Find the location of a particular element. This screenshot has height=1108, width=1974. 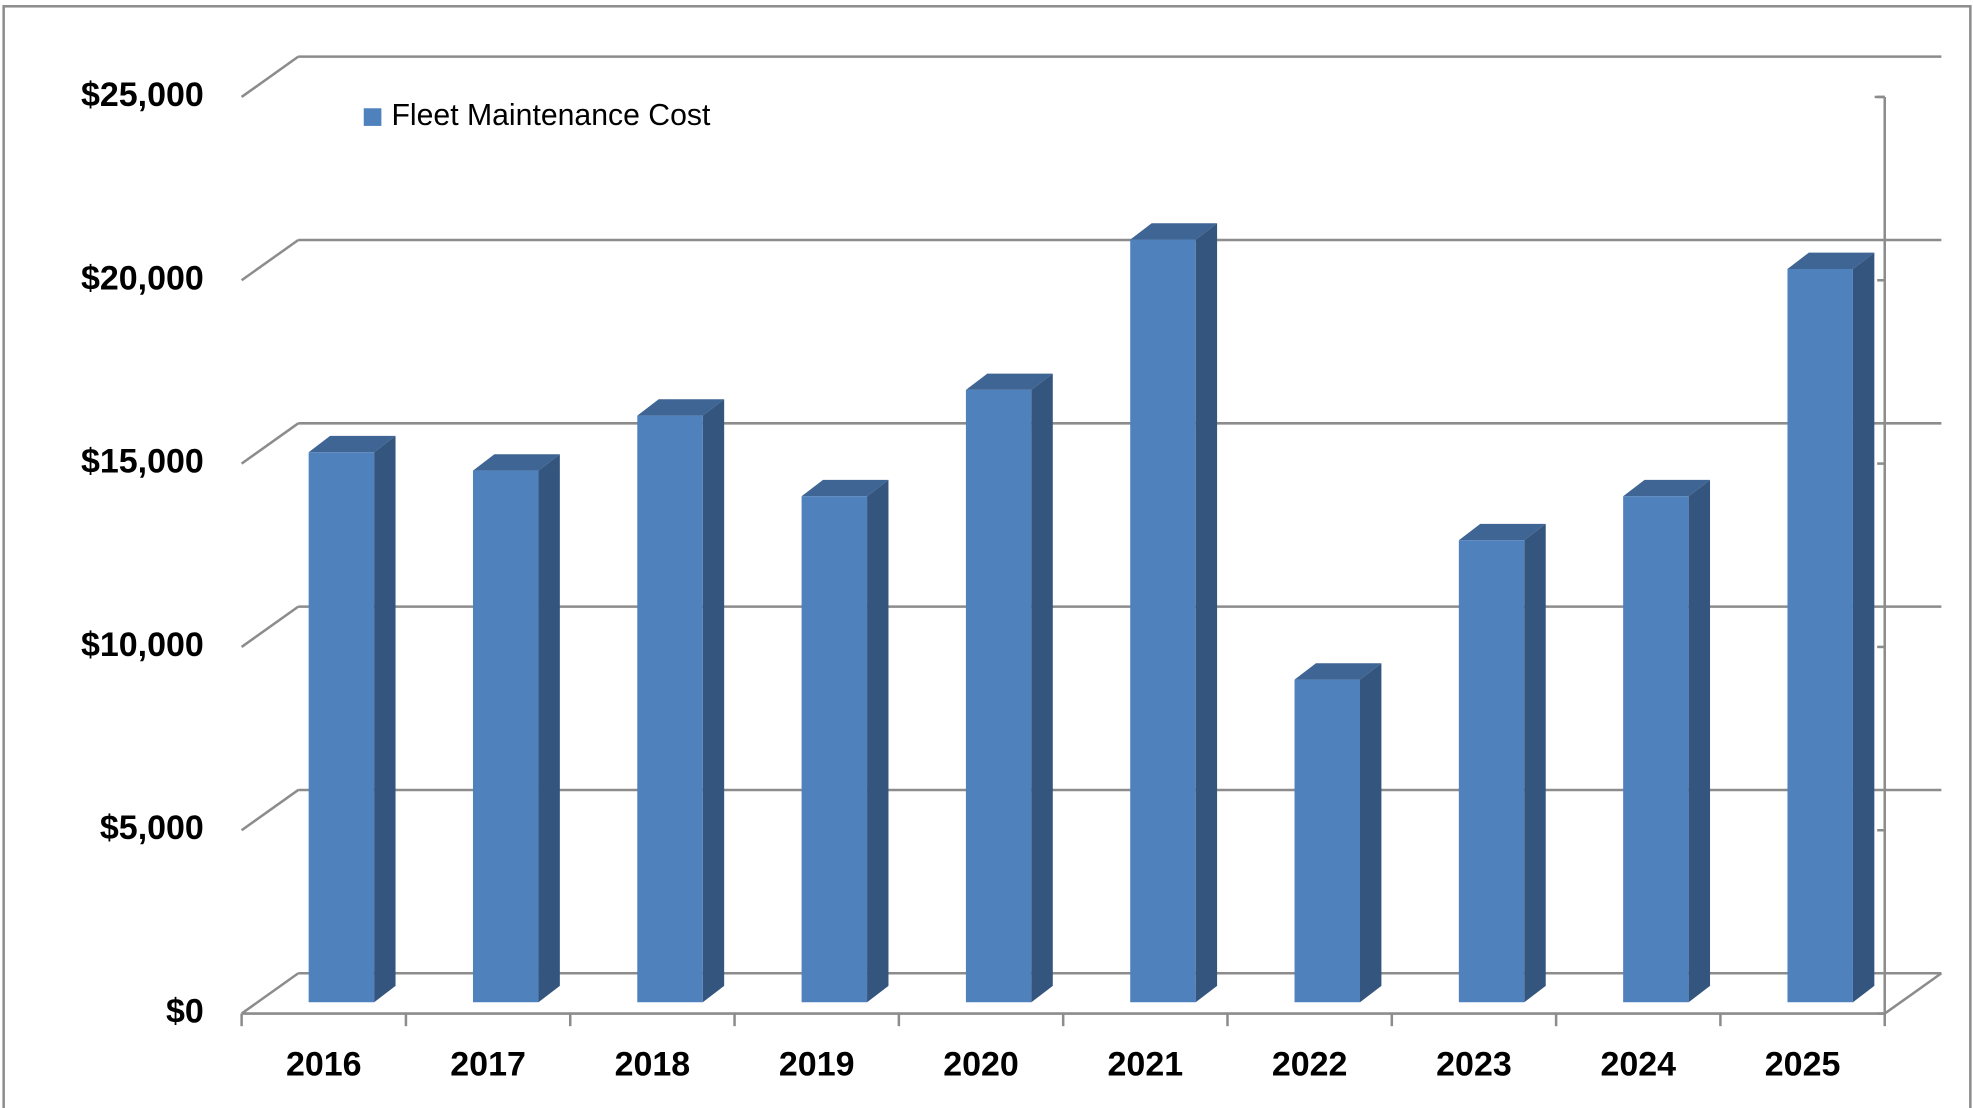

x-tick-label: 2018 is located at coordinates (653, 1064).